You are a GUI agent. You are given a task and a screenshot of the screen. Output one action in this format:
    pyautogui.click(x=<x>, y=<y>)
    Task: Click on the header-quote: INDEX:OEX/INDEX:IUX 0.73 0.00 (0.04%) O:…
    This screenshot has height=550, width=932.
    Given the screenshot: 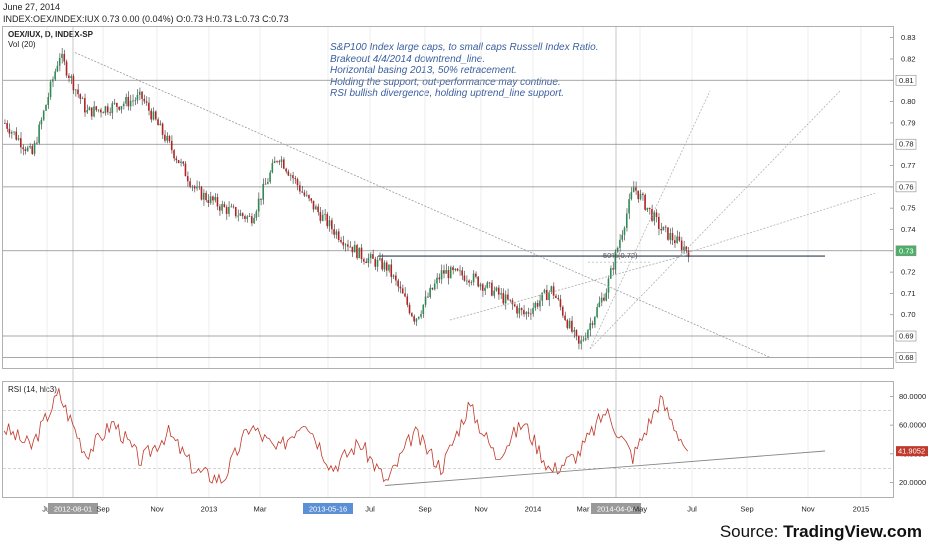 What is the action you would take?
    pyautogui.click(x=146, y=19)
    